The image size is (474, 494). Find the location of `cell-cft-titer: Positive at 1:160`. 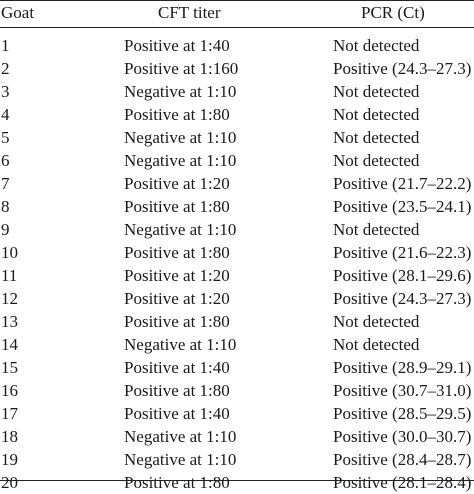

cell-cft-titer: Positive at 1:160 is located at coordinates (181, 68).